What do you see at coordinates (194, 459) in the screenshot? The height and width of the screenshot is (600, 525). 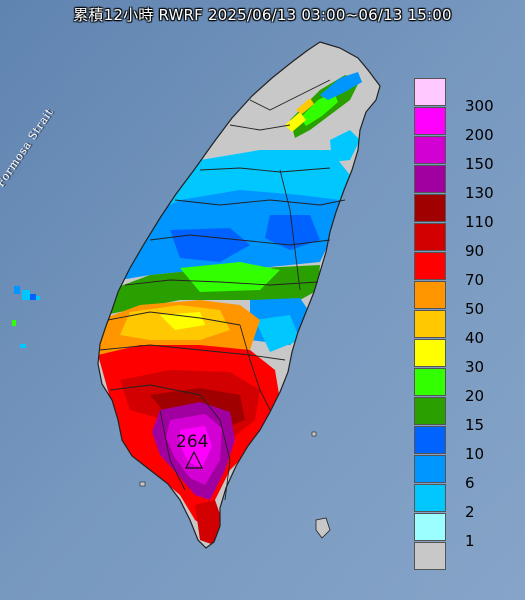 I see `triangle-marker` at bounding box center [194, 459].